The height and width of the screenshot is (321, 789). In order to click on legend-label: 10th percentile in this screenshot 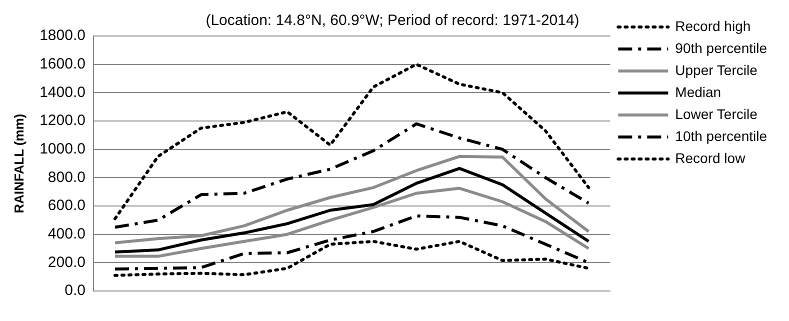, I will do `click(721, 136)`.